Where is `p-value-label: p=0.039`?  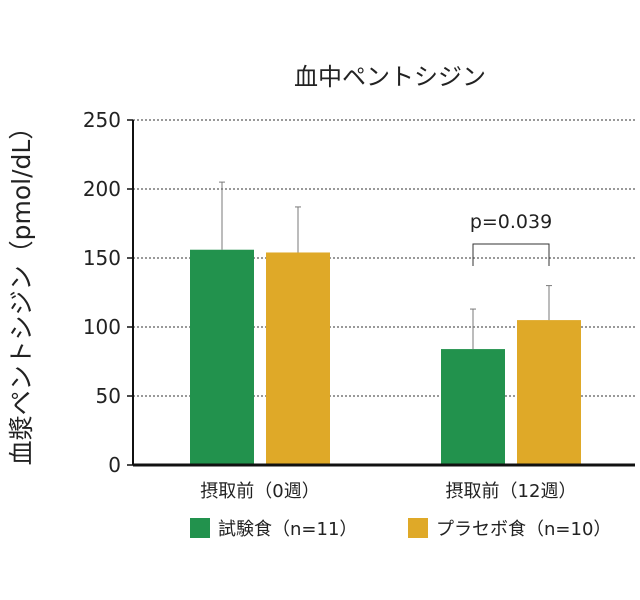
p-value-label: p=0.039 is located at coordinates (511, 222).